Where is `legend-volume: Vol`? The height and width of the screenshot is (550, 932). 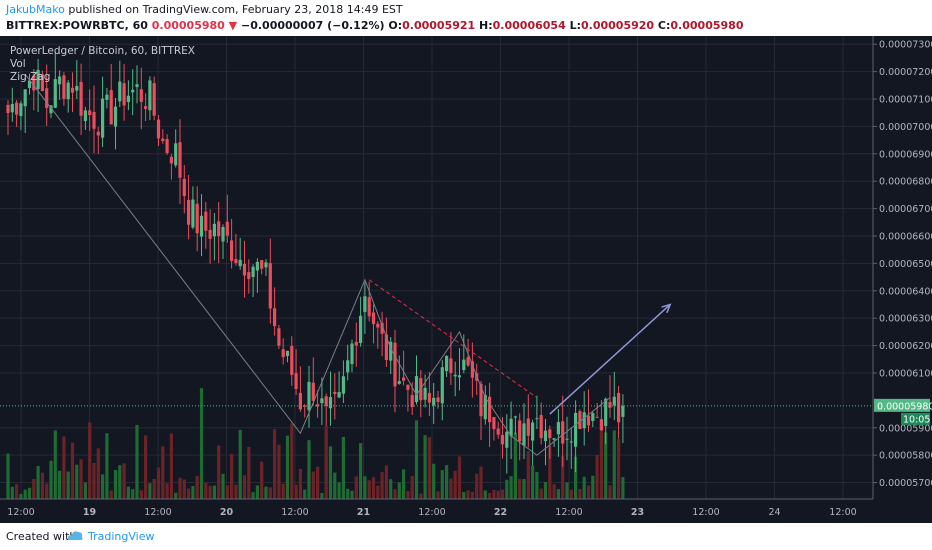
legend-volume: Vol is located at coordinates (18, 64).